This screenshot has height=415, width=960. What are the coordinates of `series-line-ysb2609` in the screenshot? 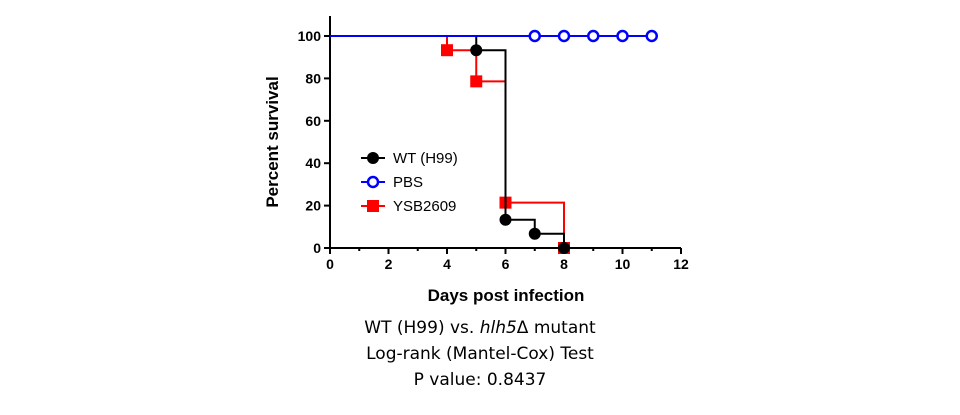 It's located at (447, 141).